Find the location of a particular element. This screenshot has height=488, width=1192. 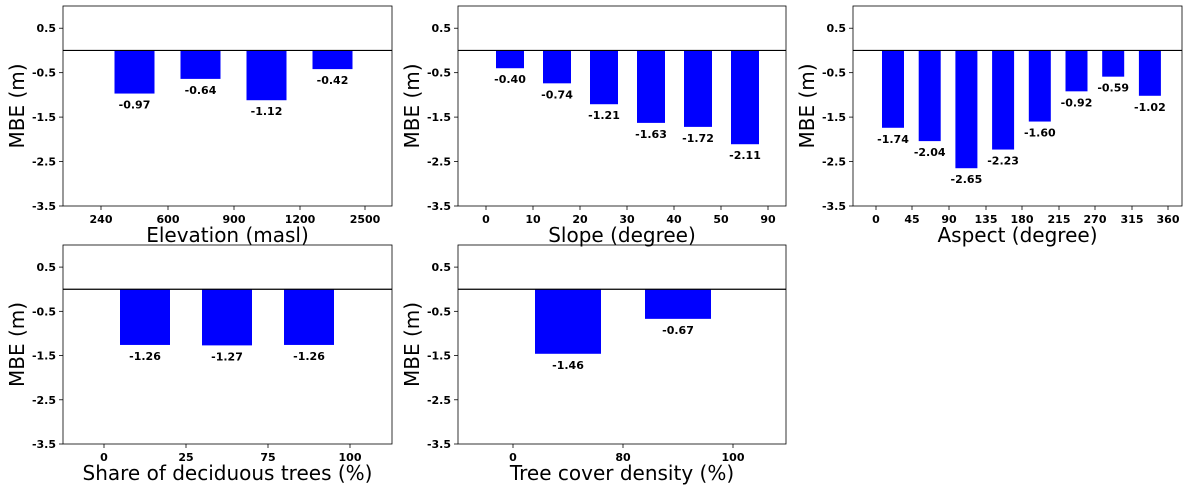

data-label: -2.65 is located at coordinates (967, 179).